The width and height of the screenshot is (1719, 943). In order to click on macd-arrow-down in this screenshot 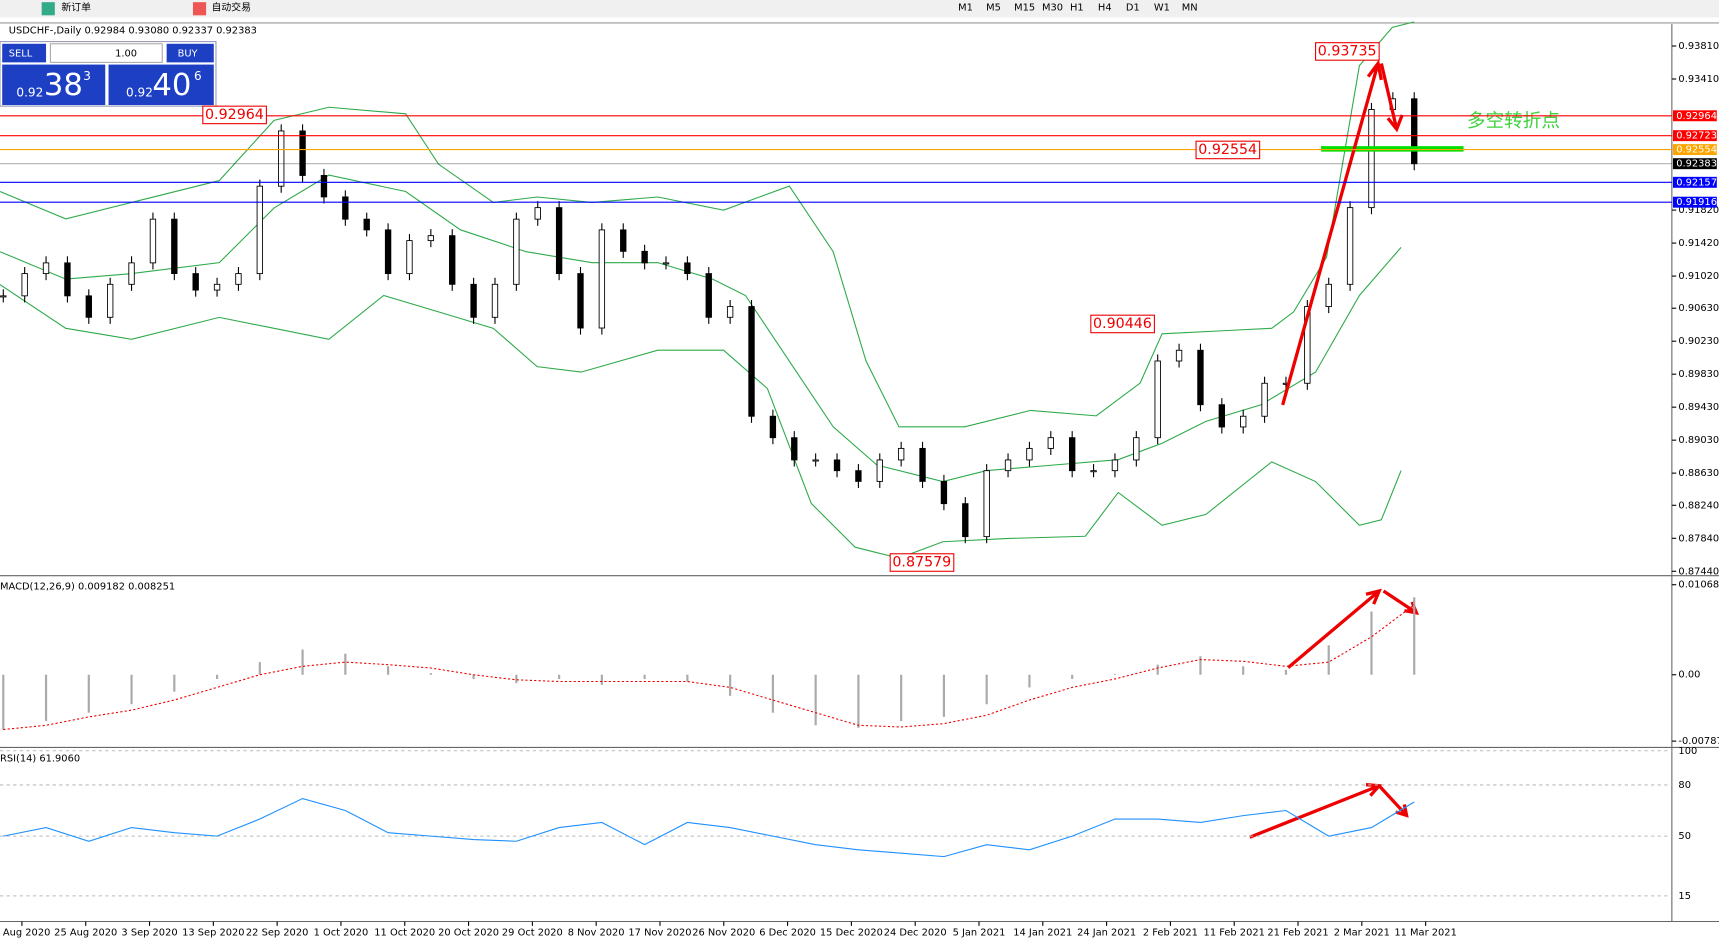, I will do `click(1401, 602)`.